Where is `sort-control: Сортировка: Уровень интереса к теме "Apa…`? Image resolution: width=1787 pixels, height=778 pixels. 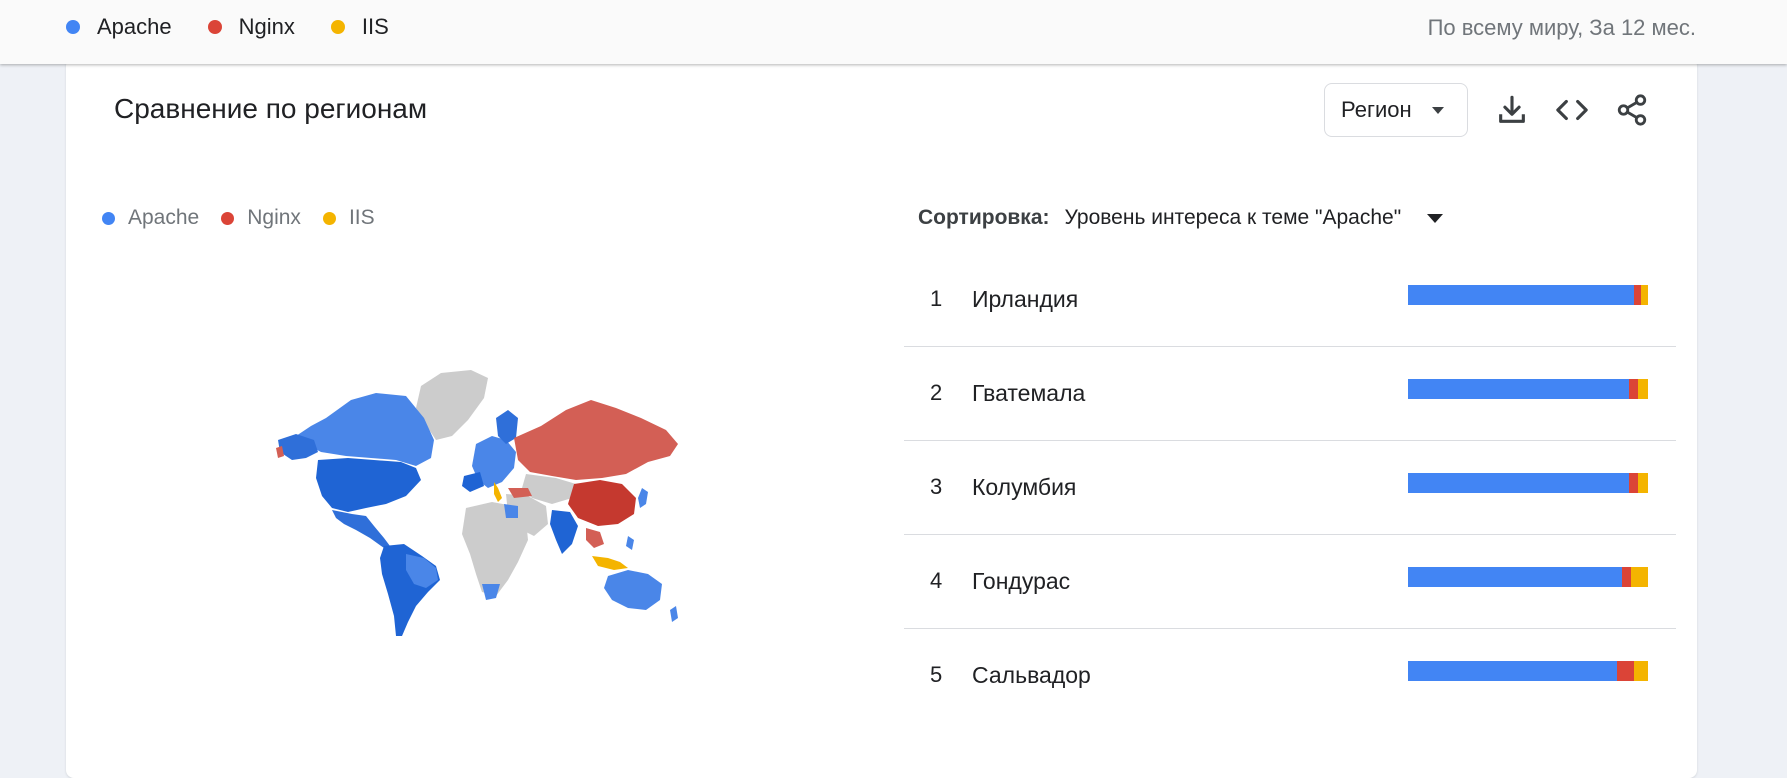
sort-control: Сортировка: Уровень интереса к теме "Apa… is located at coordinates (1181, 218).